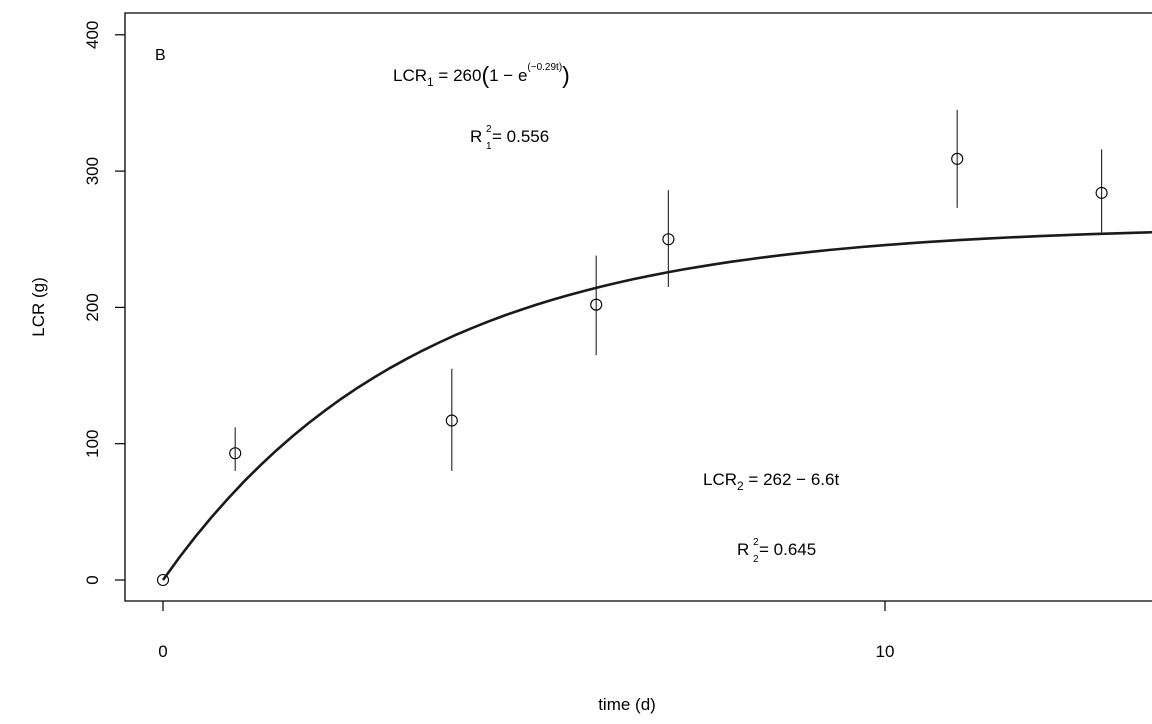 Image resolution: width=1152 pixels, height=724 pixels. What do you see at coordinates (160, 55) in the screenshot?
I see `panel-label: B` at bounding box center [160, 55].